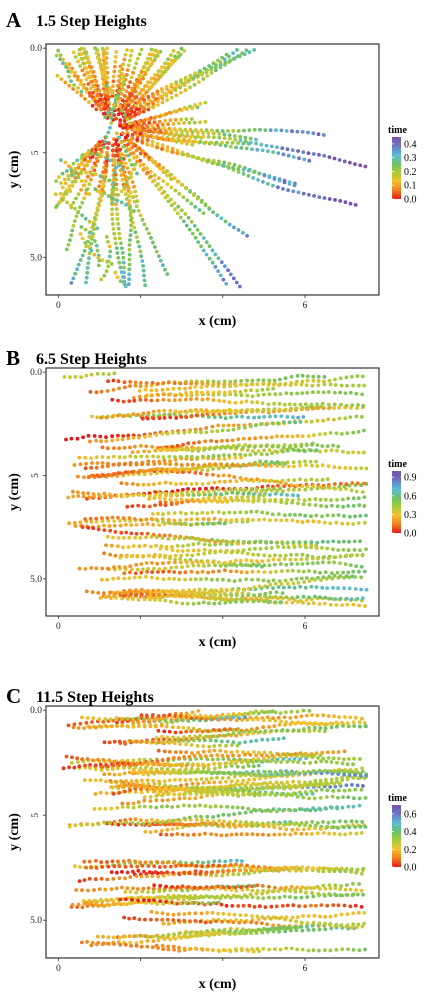 This screenshot has height=1008, width=430. I want to click on y-tick-label: 0.0, so click(36, 373).